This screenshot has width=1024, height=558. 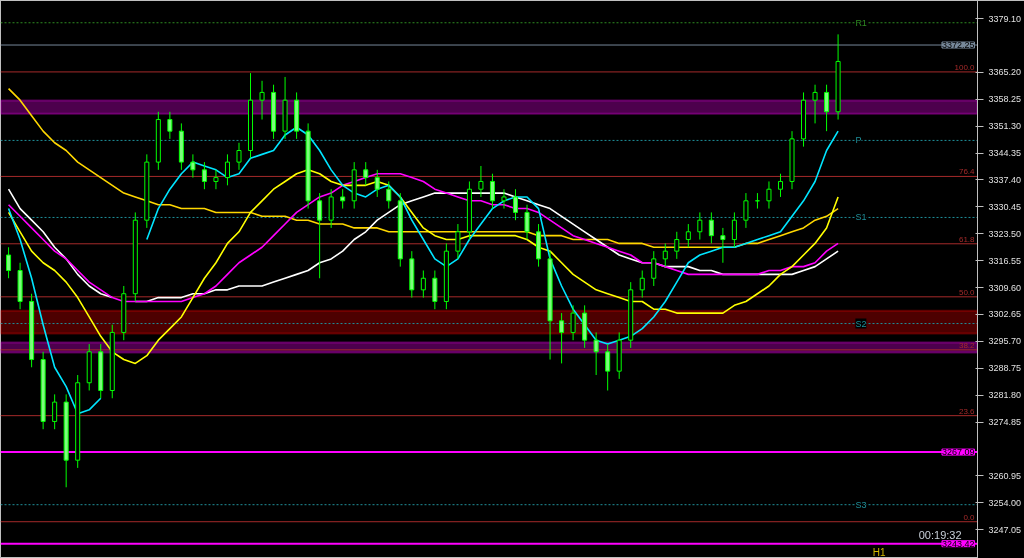 I want to click on y-tick-label: 3330.45, so click(x=1005, y=206).